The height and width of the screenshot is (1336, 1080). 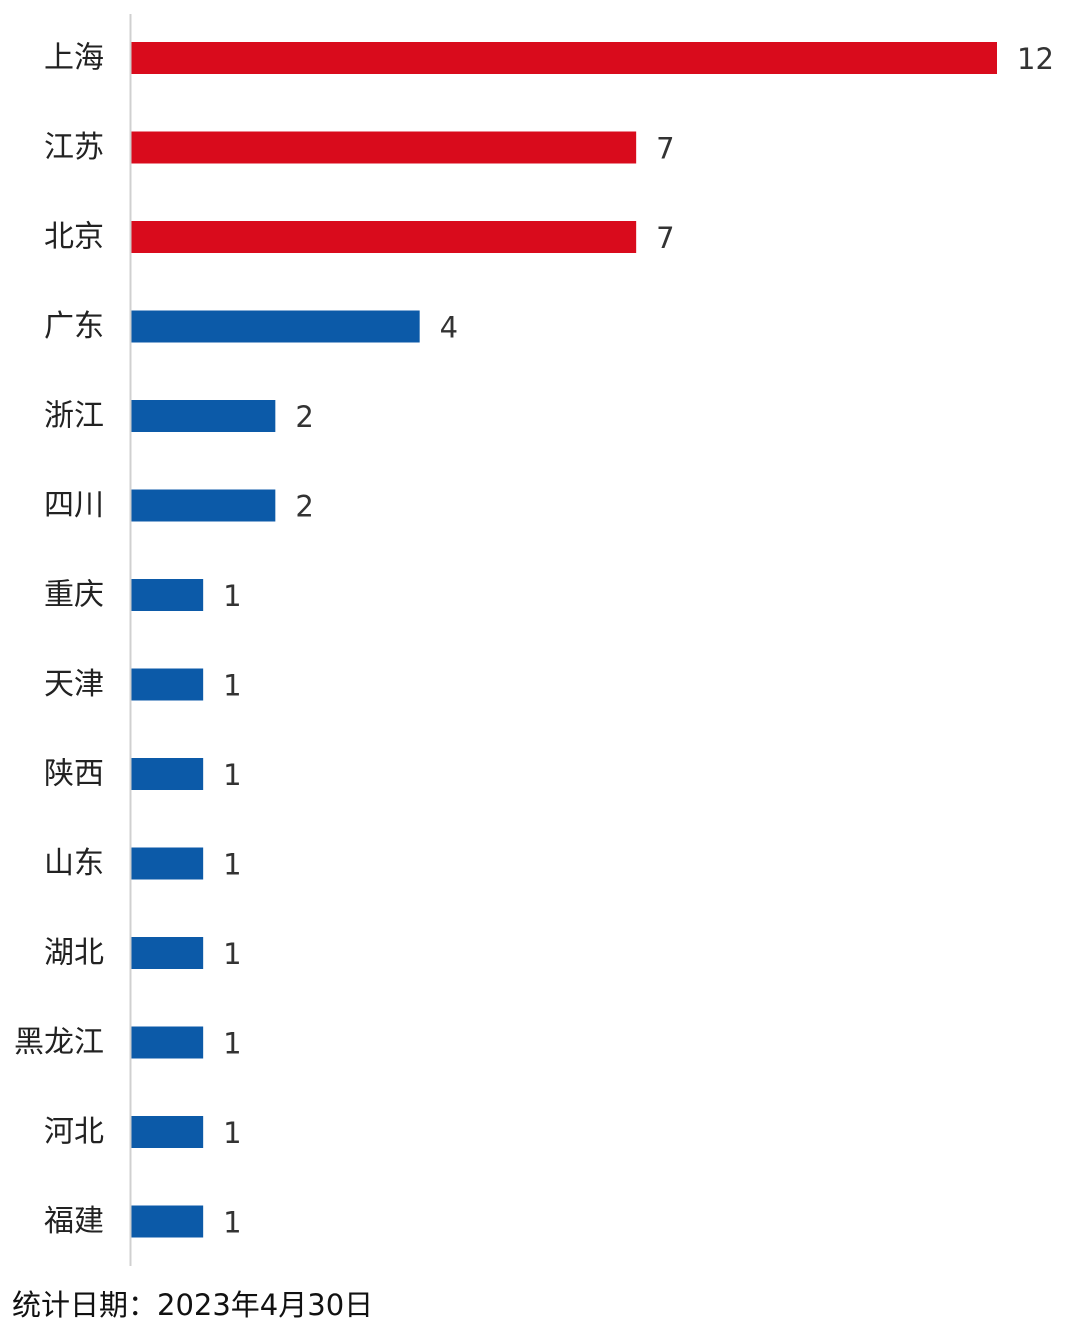 I want to click on footnote-date: 统计日期：2023年4月30日, so click(x=193, y=1305).